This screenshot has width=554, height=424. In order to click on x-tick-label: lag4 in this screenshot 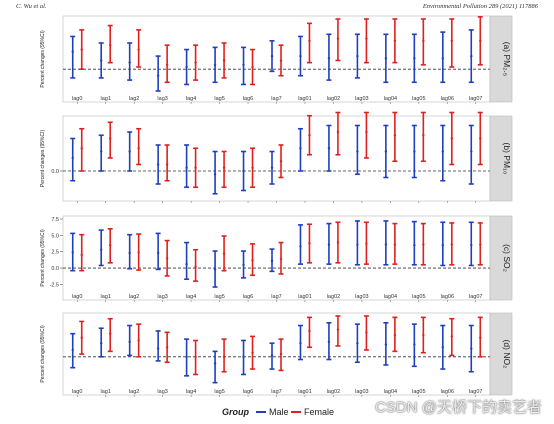, I will do `click(191, 392)`.